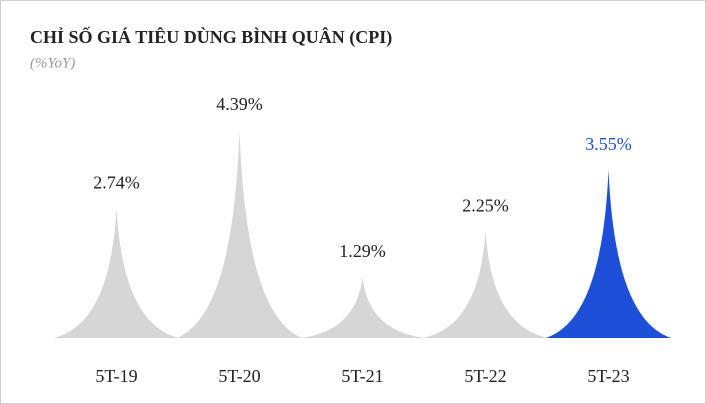 This screenshot has height=404, width=706. Describe the element at coordinates (485, 206) in the screenshot. I see `value-label: 2.25%` at that location.